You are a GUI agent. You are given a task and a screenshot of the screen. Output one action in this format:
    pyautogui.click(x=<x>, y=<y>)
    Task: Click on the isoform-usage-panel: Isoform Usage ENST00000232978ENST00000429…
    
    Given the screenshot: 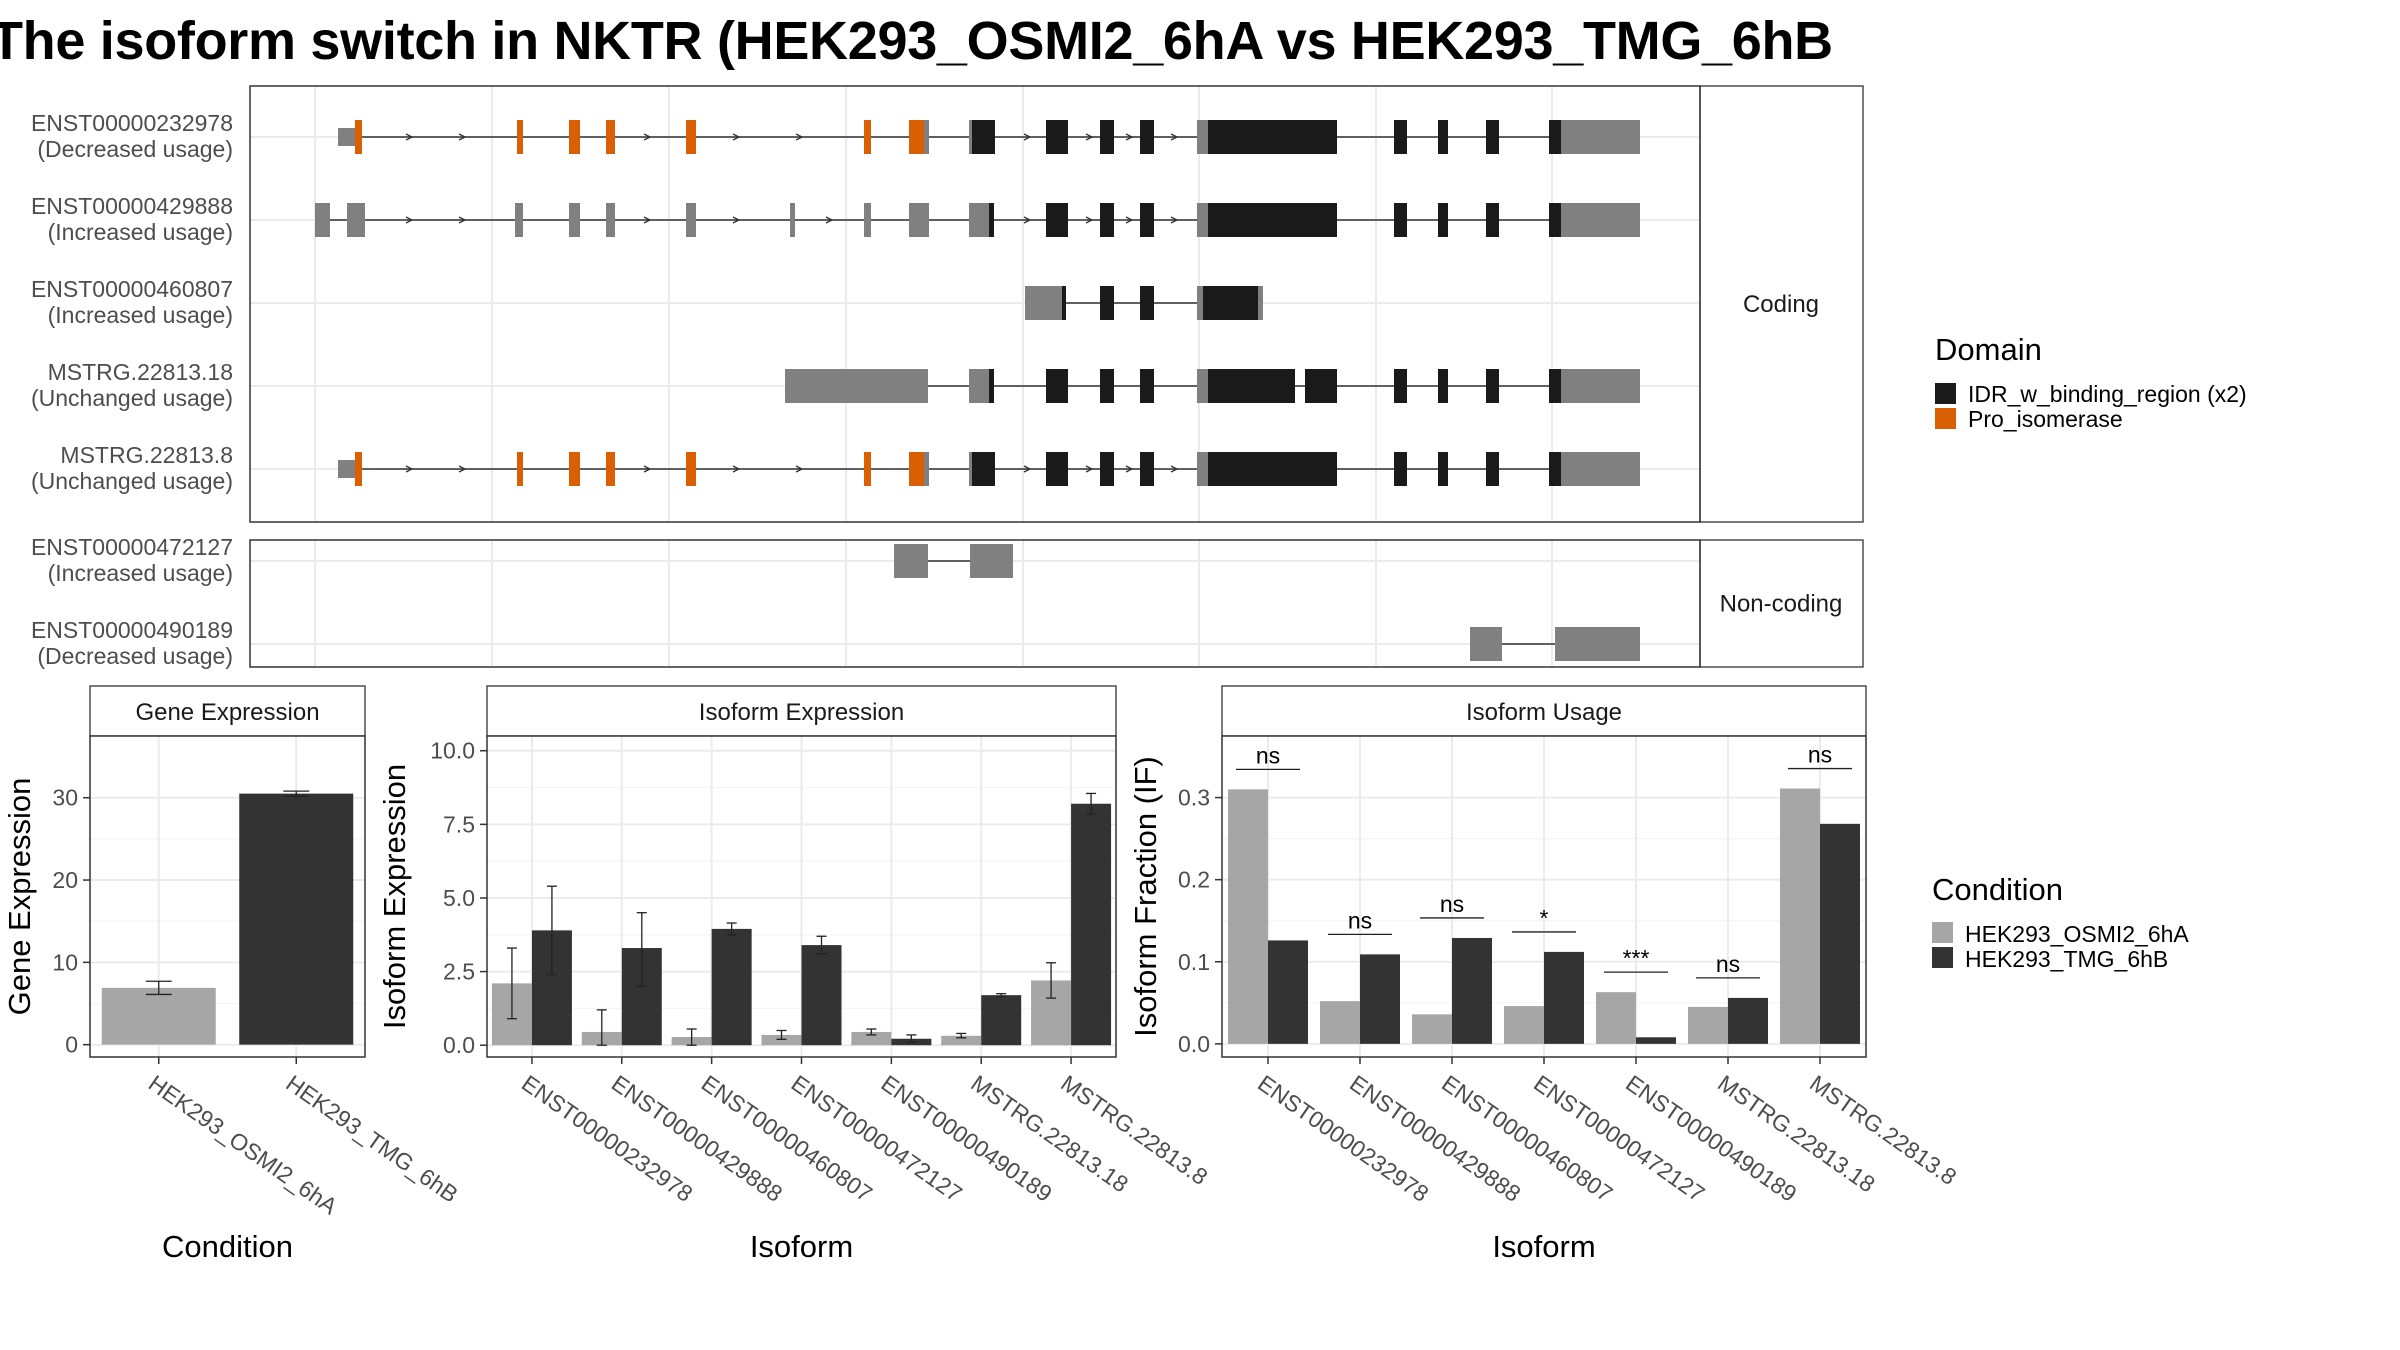 What is the action you would take?
    pyautogui.click(x=1544, y=974)
    